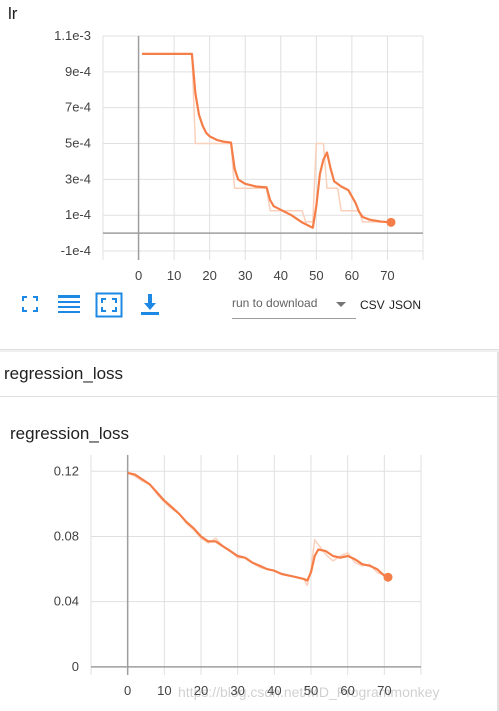  What do you see at coordinates (347, 690) in the screenshot?
I see `loss-xtick-label: 60` at bounding box center [347, 690].